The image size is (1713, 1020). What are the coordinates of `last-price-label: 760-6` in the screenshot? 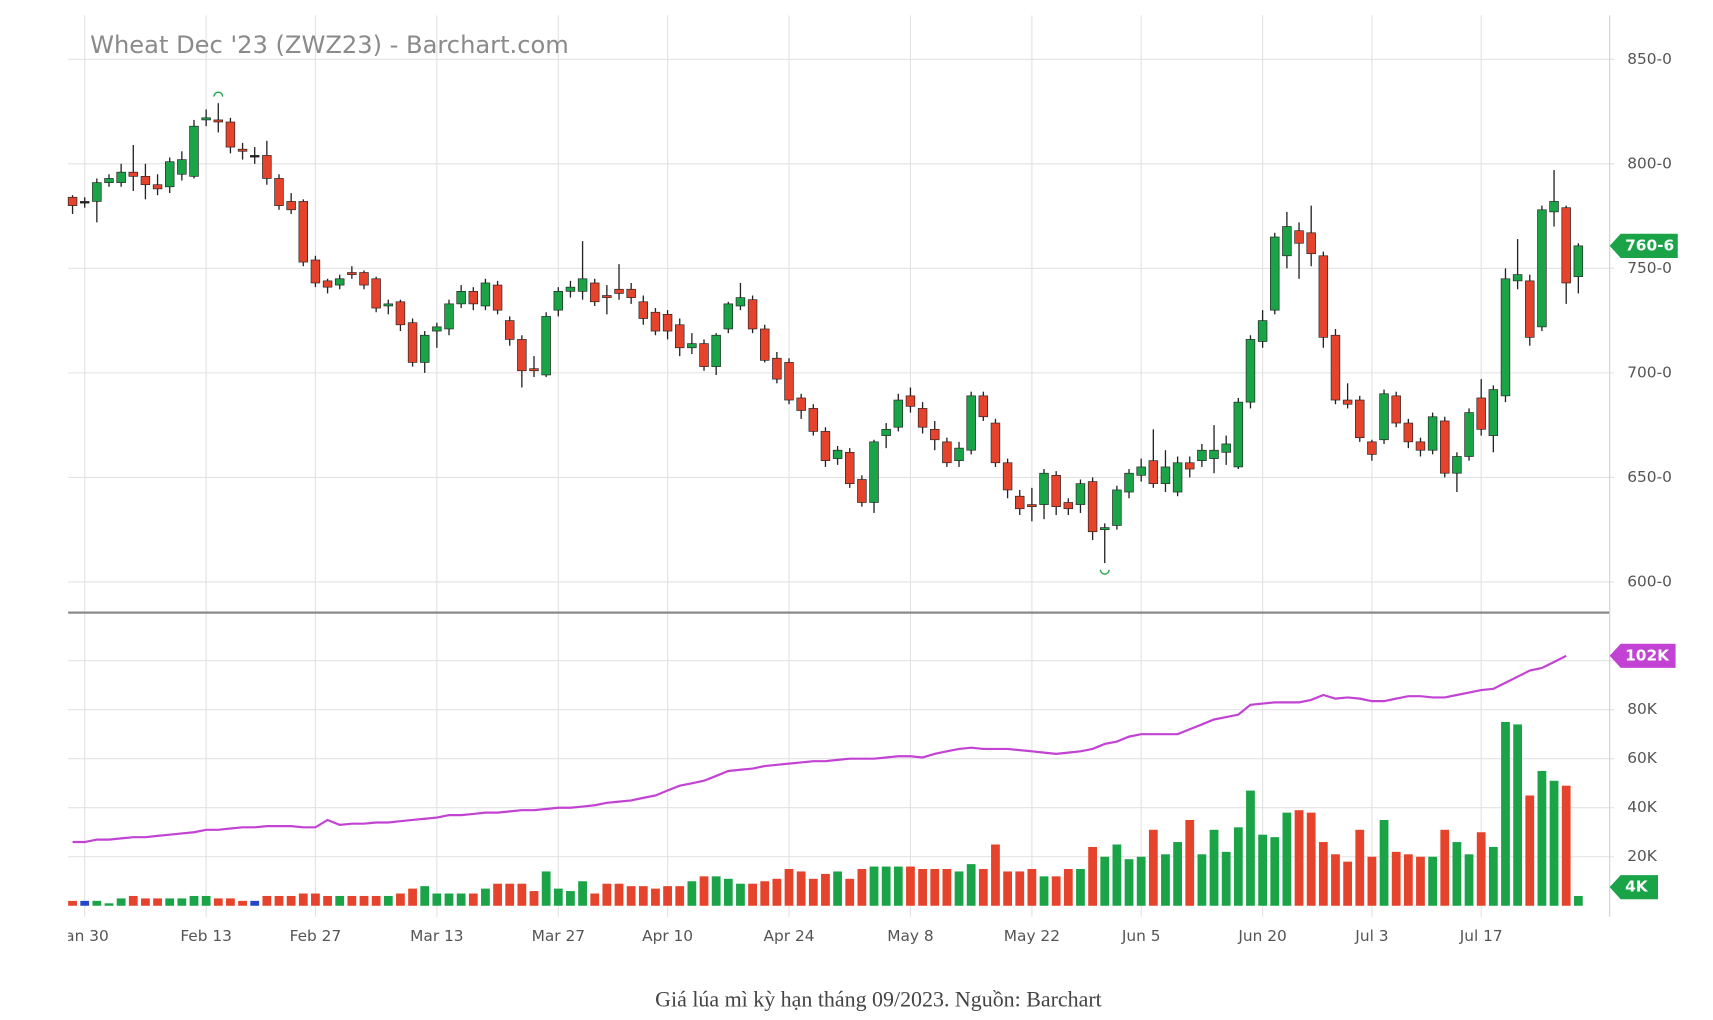 It's located at (1649, 245).